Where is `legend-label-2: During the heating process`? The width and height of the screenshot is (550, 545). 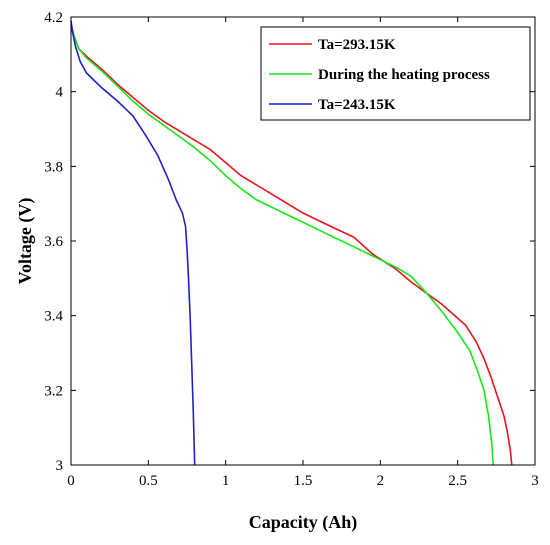
legend-label-2: During the heating process is located at coordinates (404, 75).